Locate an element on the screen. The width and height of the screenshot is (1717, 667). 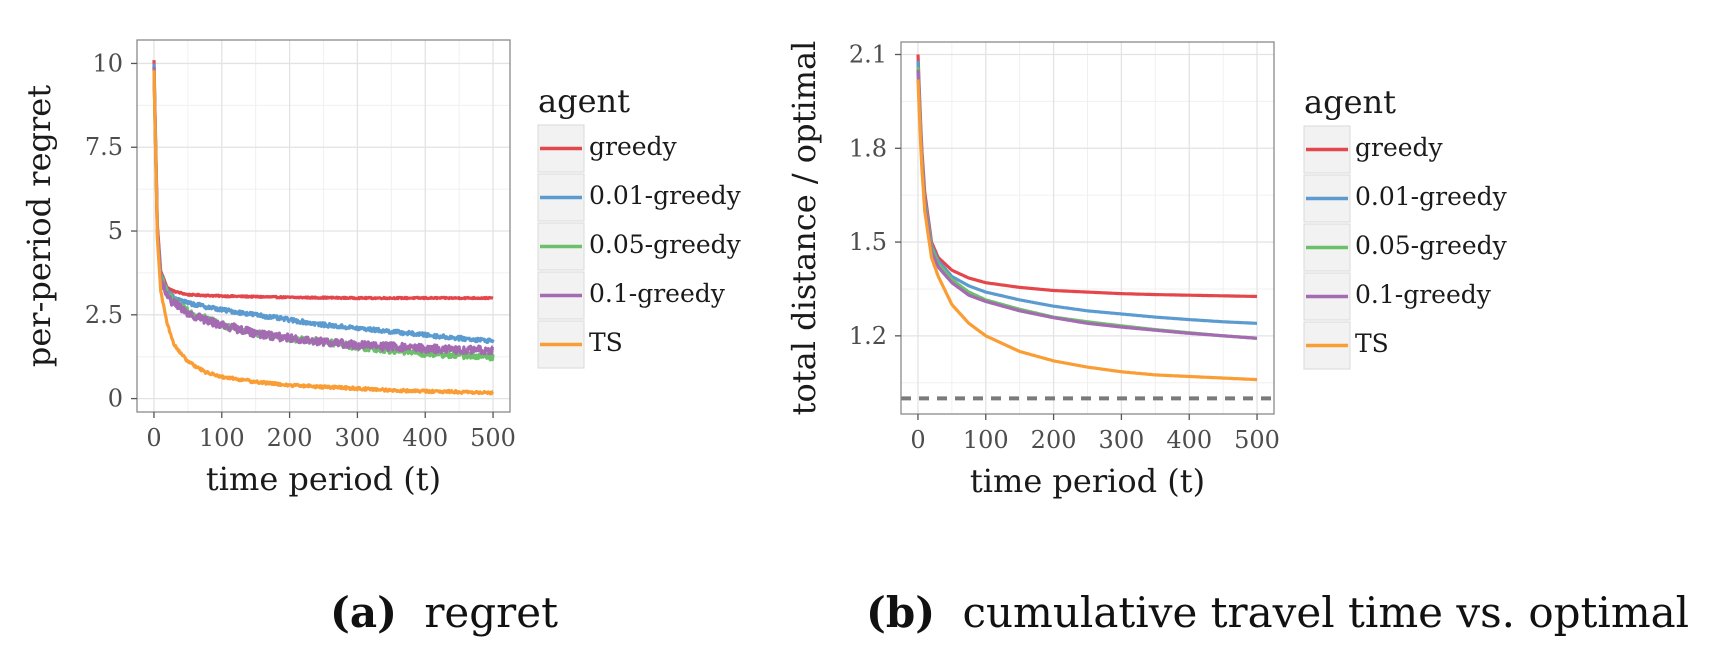
y-tick-label: 0 is located at coordinates (115, 399).